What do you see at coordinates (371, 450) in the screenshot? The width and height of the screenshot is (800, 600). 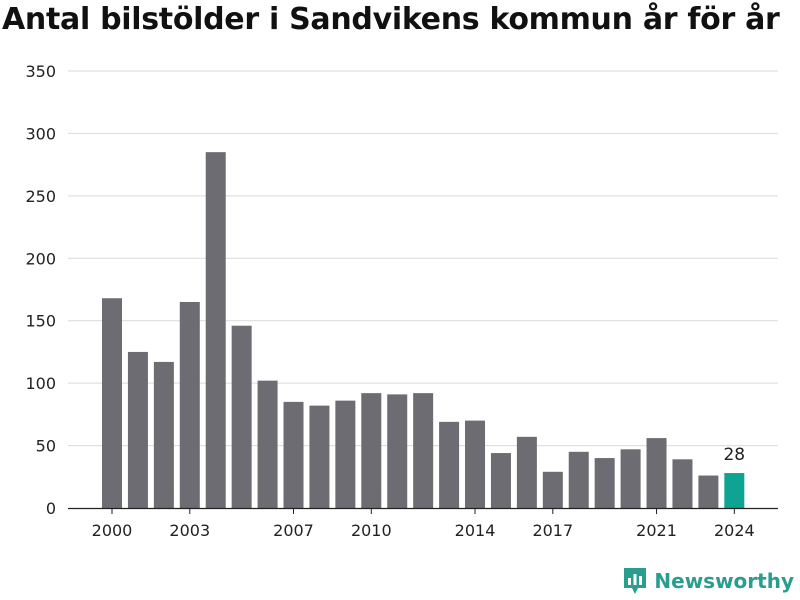 I see `bar-2010` at bounding box center [371, 450].